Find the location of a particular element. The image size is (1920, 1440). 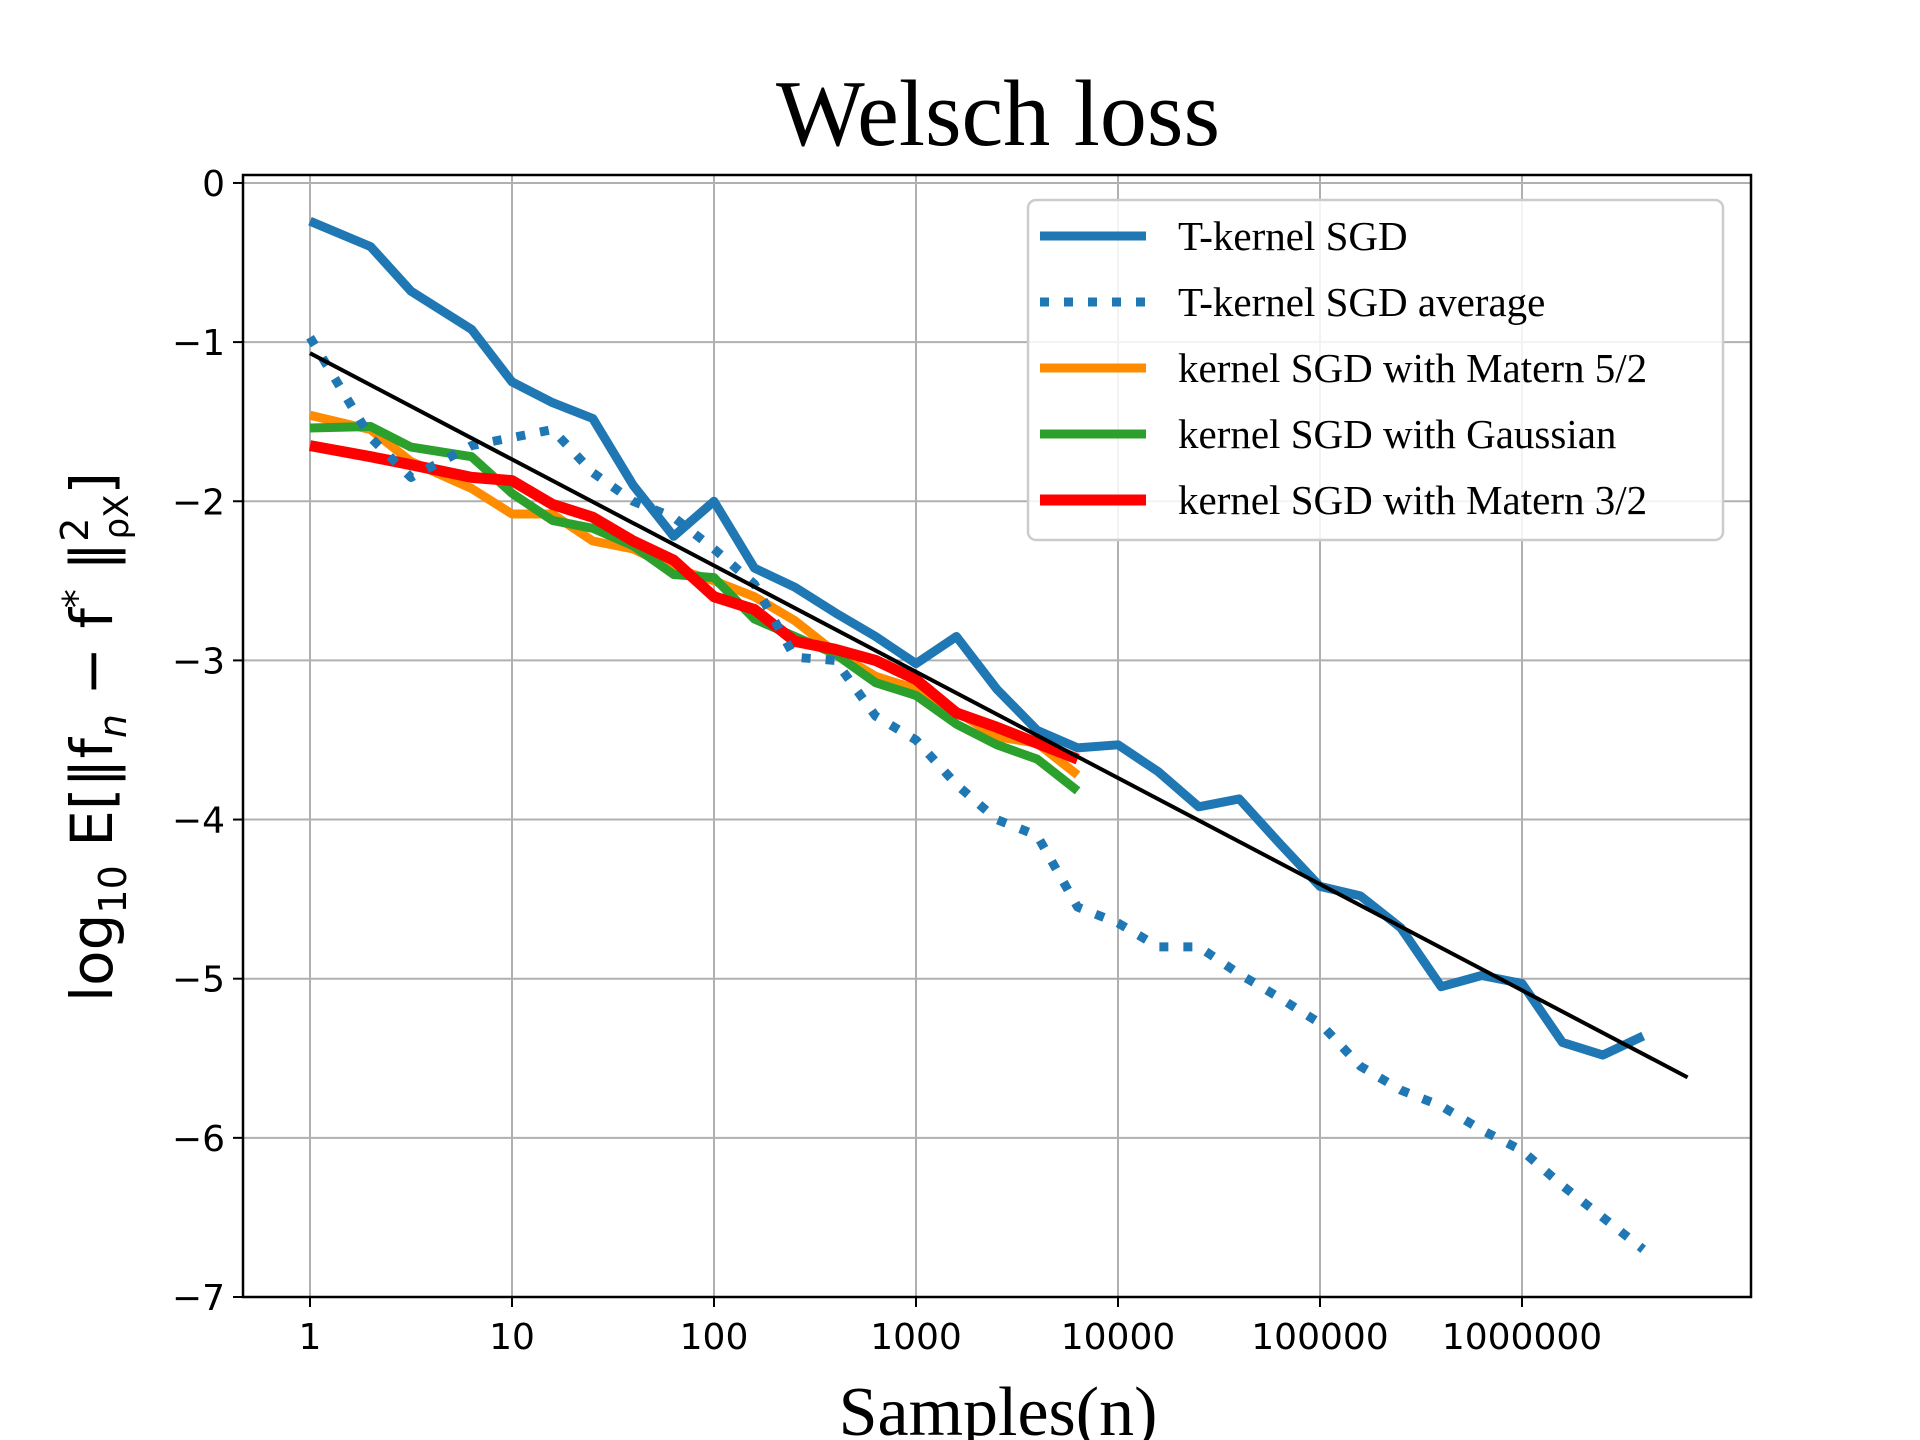

x-tick-label: 10000 is located at coordinates (1118, 1337).